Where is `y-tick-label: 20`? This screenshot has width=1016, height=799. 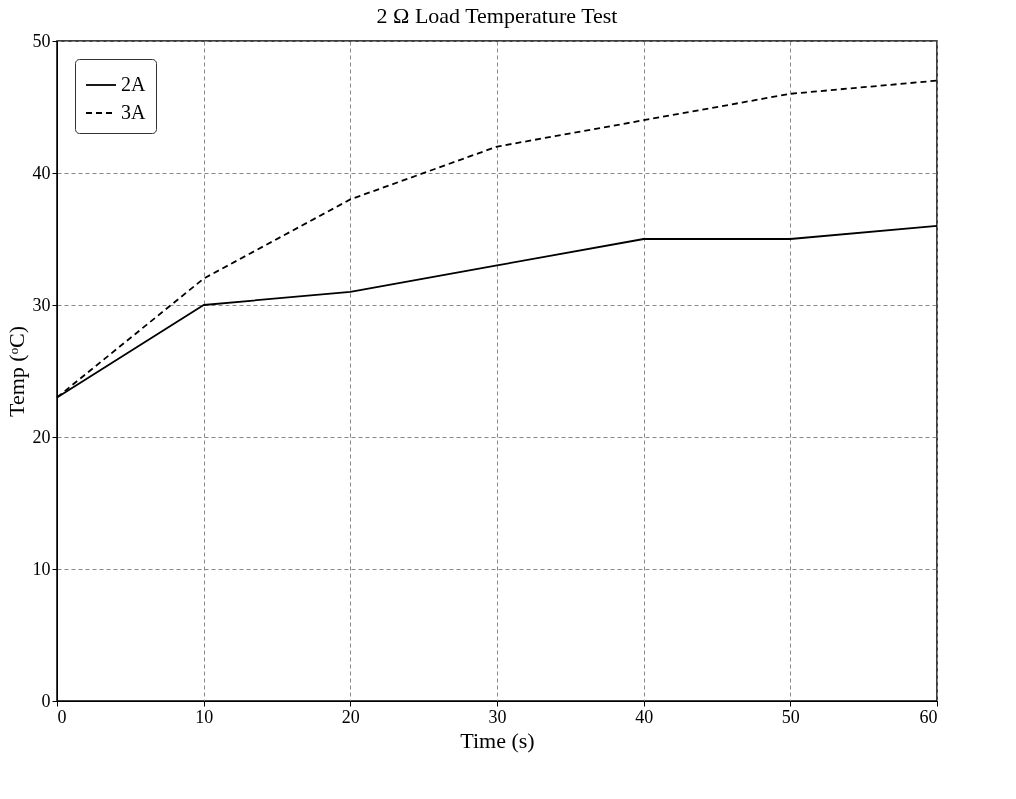 y-tick-label: 20 is located at coordinates (41, 436).